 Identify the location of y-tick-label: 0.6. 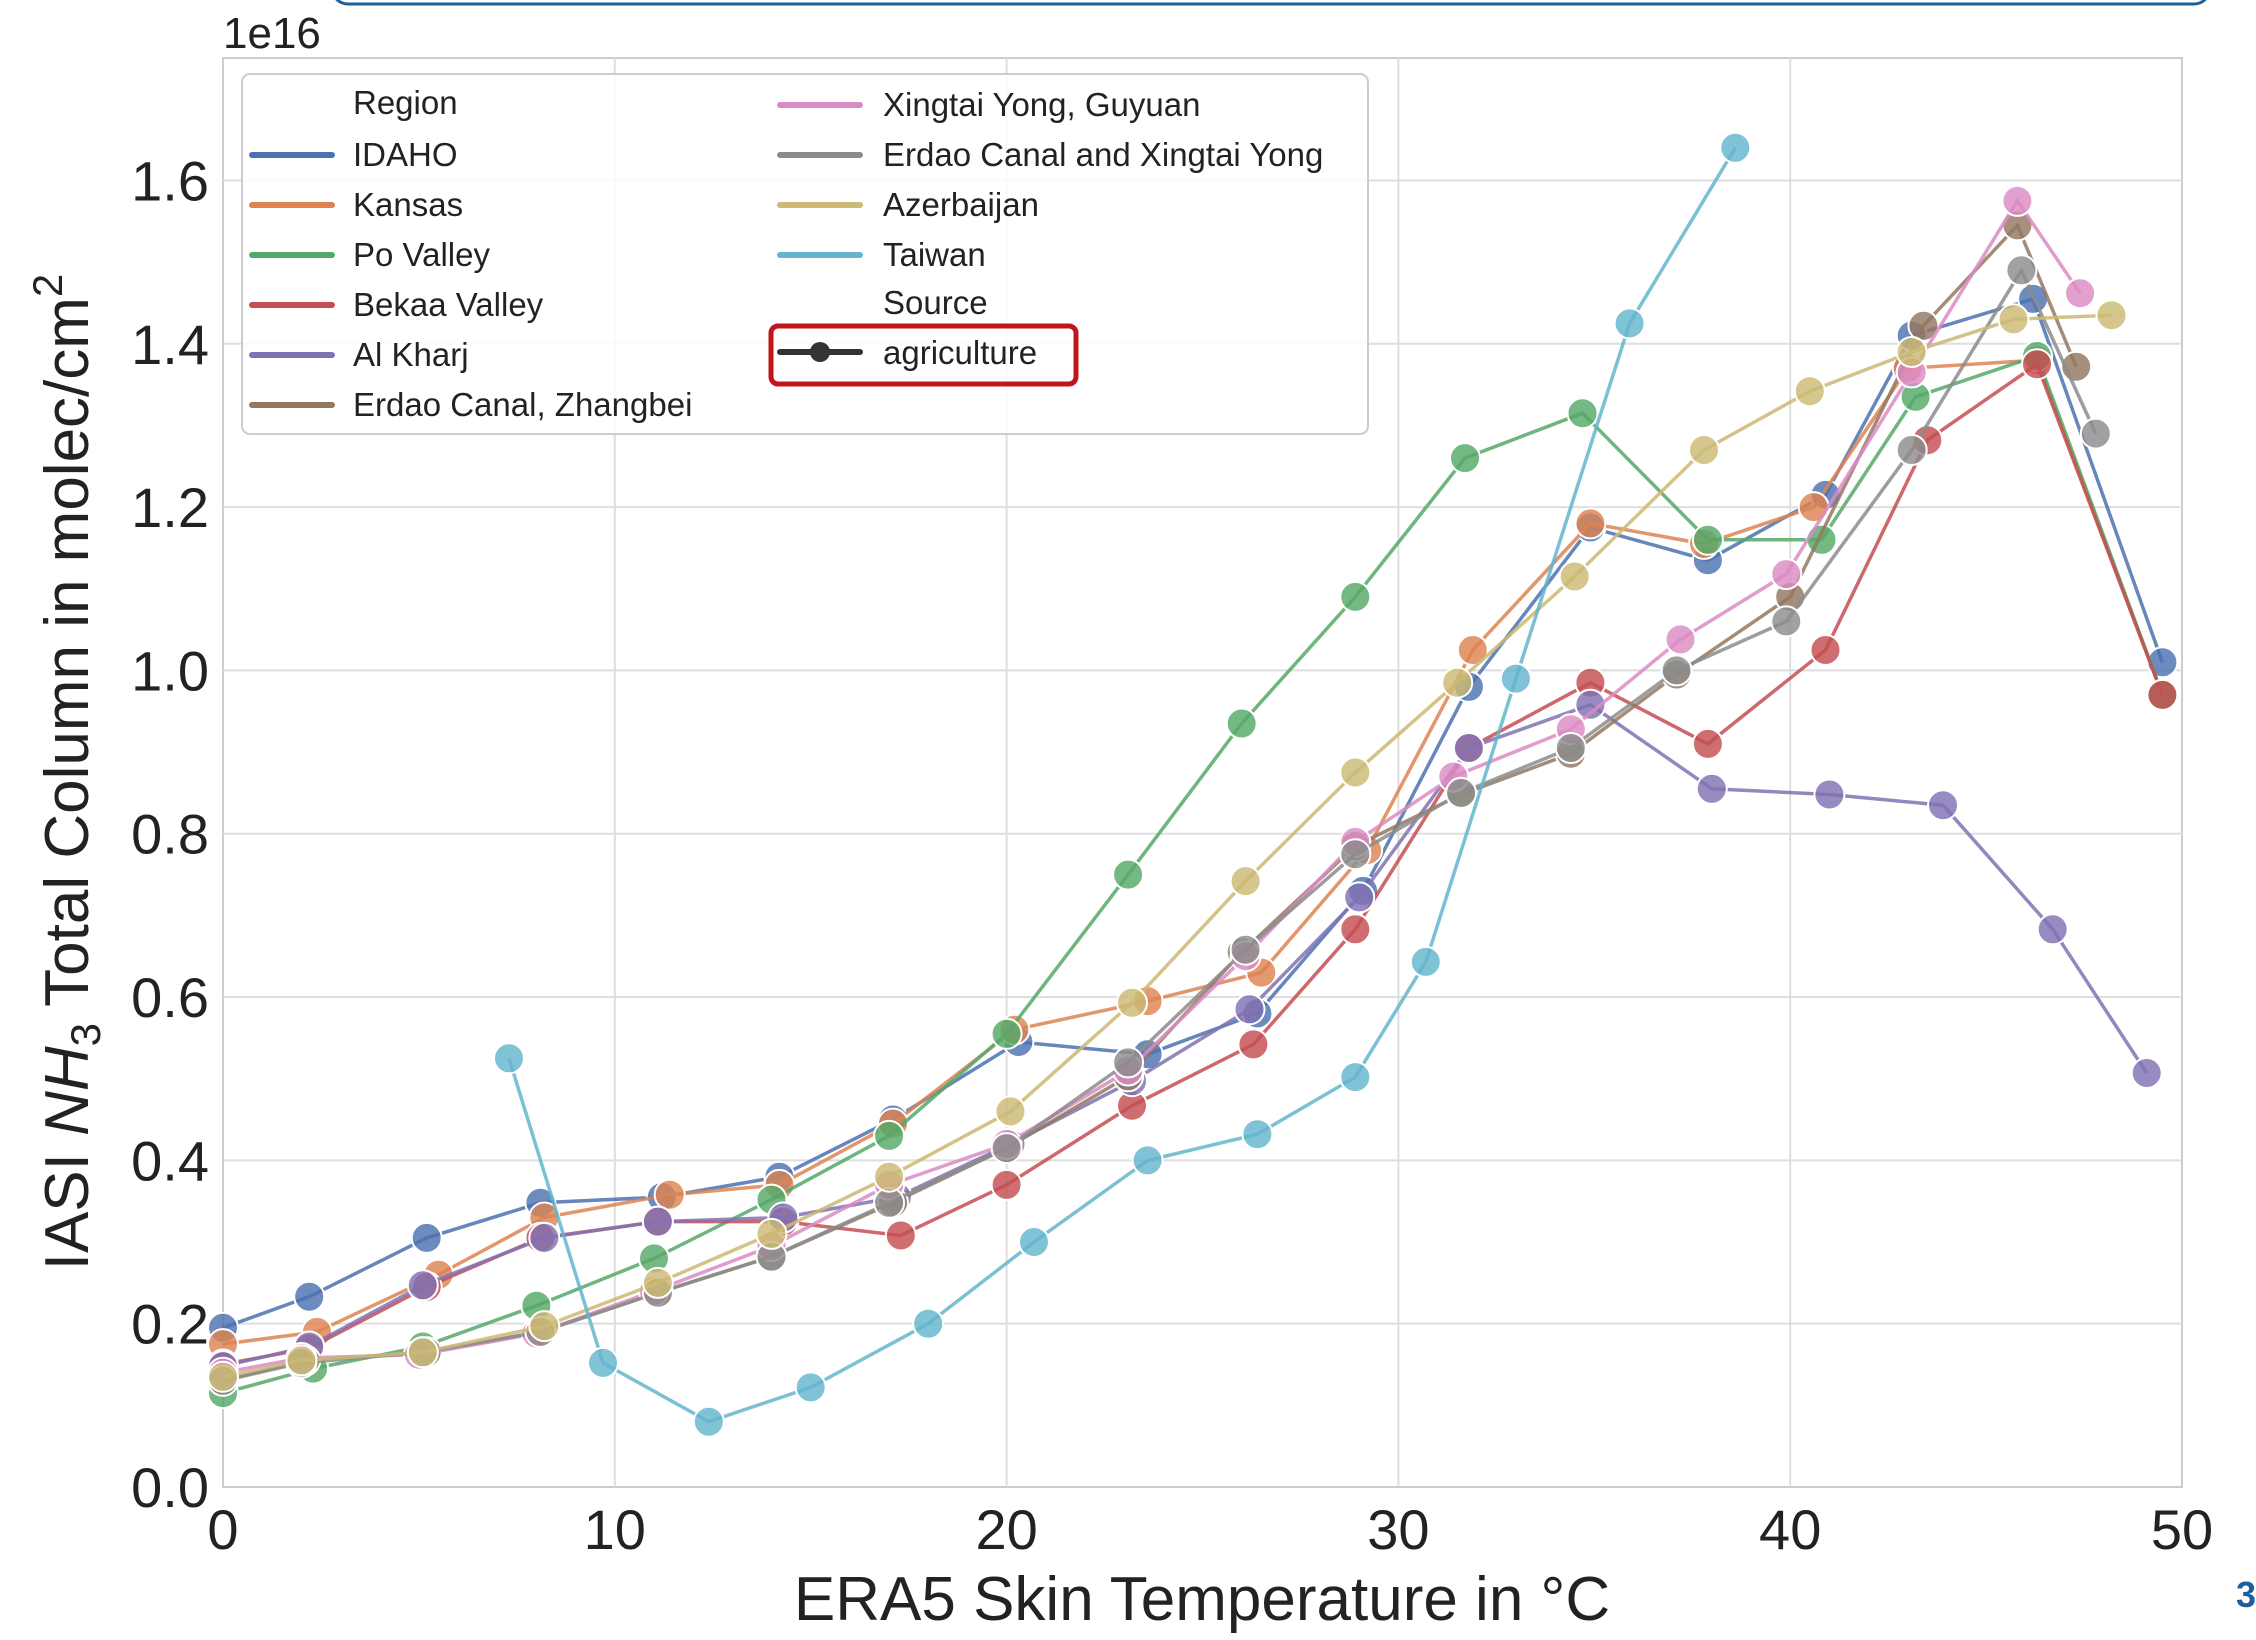
(170, 997).